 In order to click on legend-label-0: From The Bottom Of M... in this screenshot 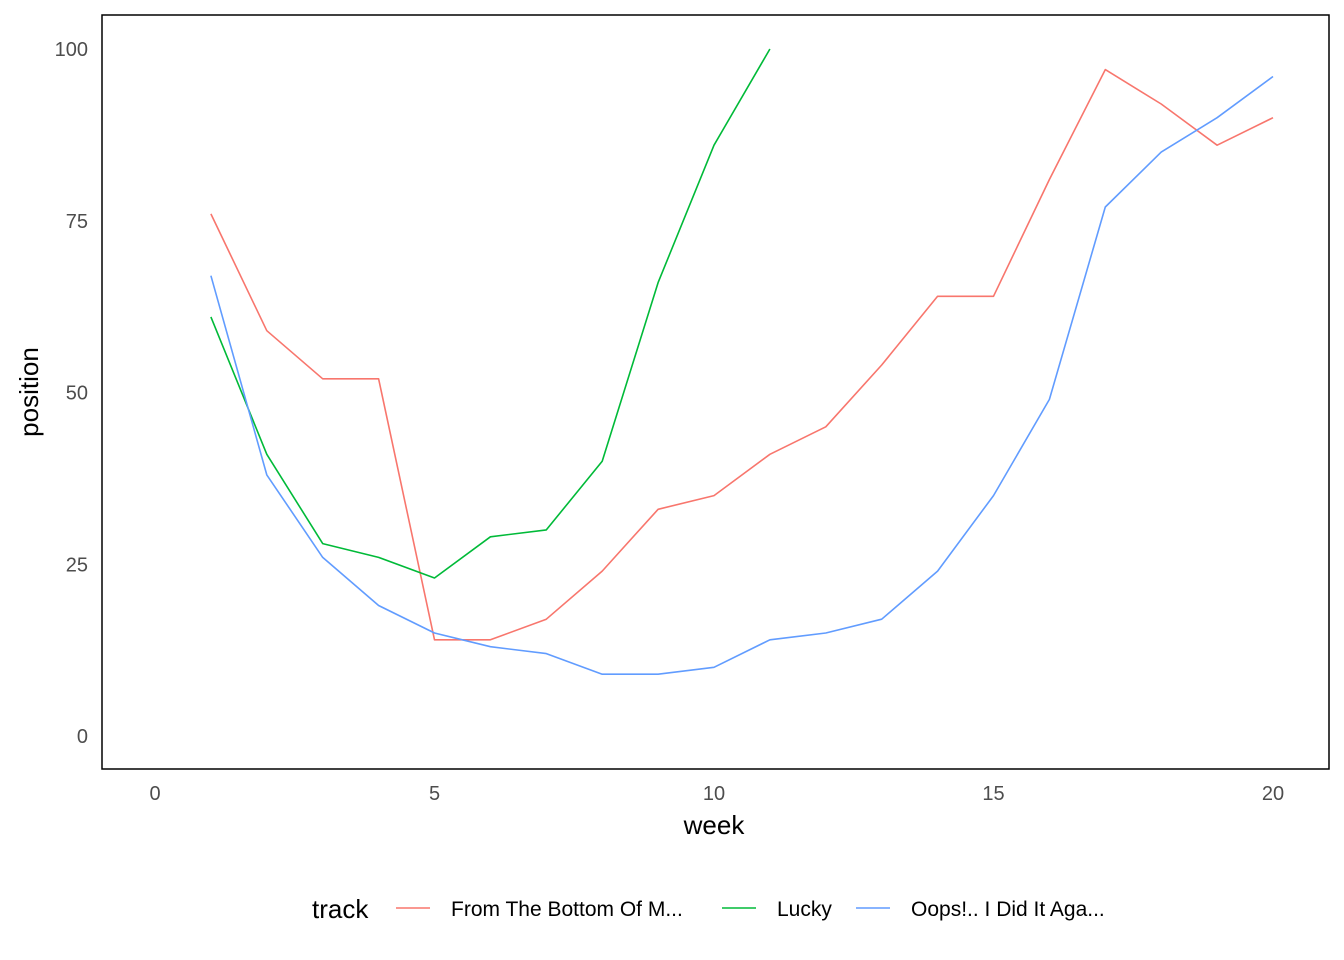, I will do `click(567, 909)`.